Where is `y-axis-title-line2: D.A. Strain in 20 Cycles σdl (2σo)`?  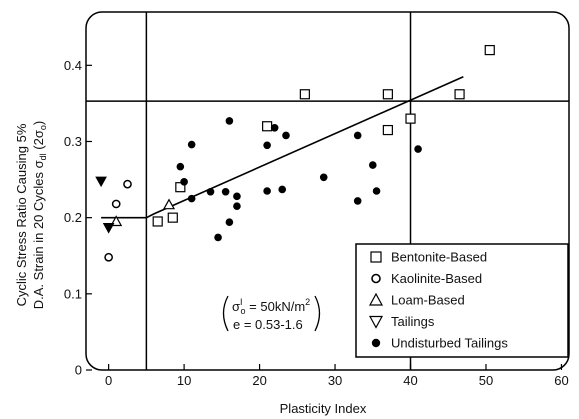 y-axis-title-line2: D.A. Strain in 20 Cycles σdl (2σo) is located at coordinates (39, 215).